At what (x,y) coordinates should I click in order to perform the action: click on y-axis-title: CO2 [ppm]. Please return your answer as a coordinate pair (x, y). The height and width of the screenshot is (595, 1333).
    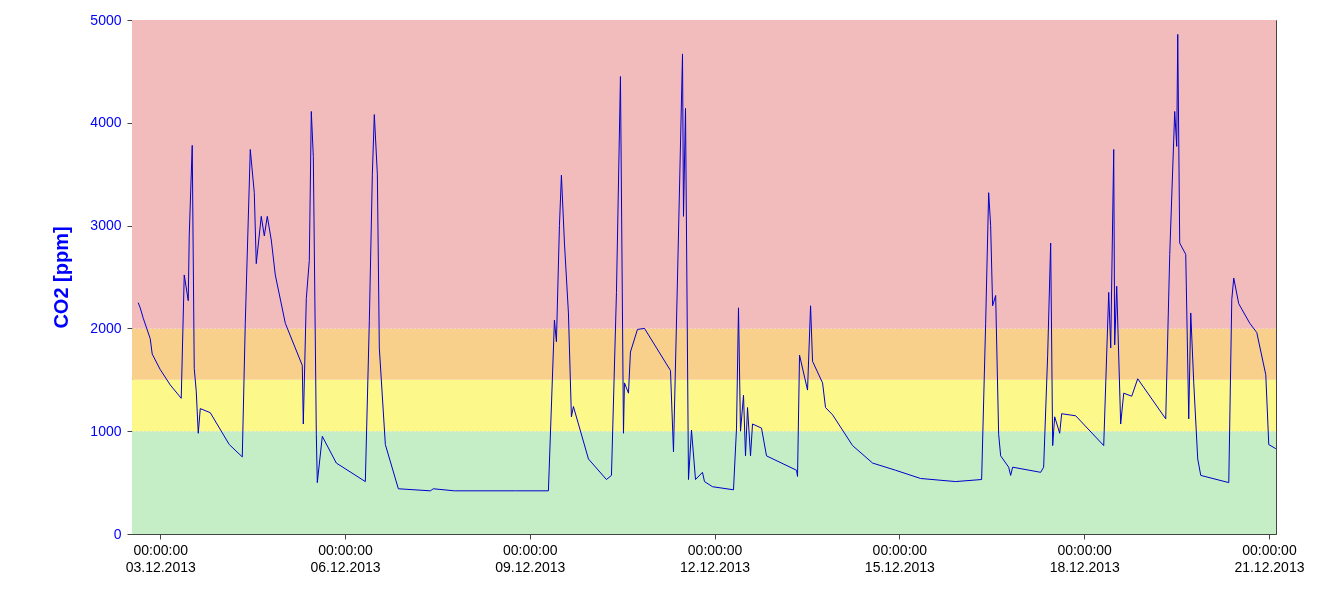
    Looking at the image, I should click on (61, 277).